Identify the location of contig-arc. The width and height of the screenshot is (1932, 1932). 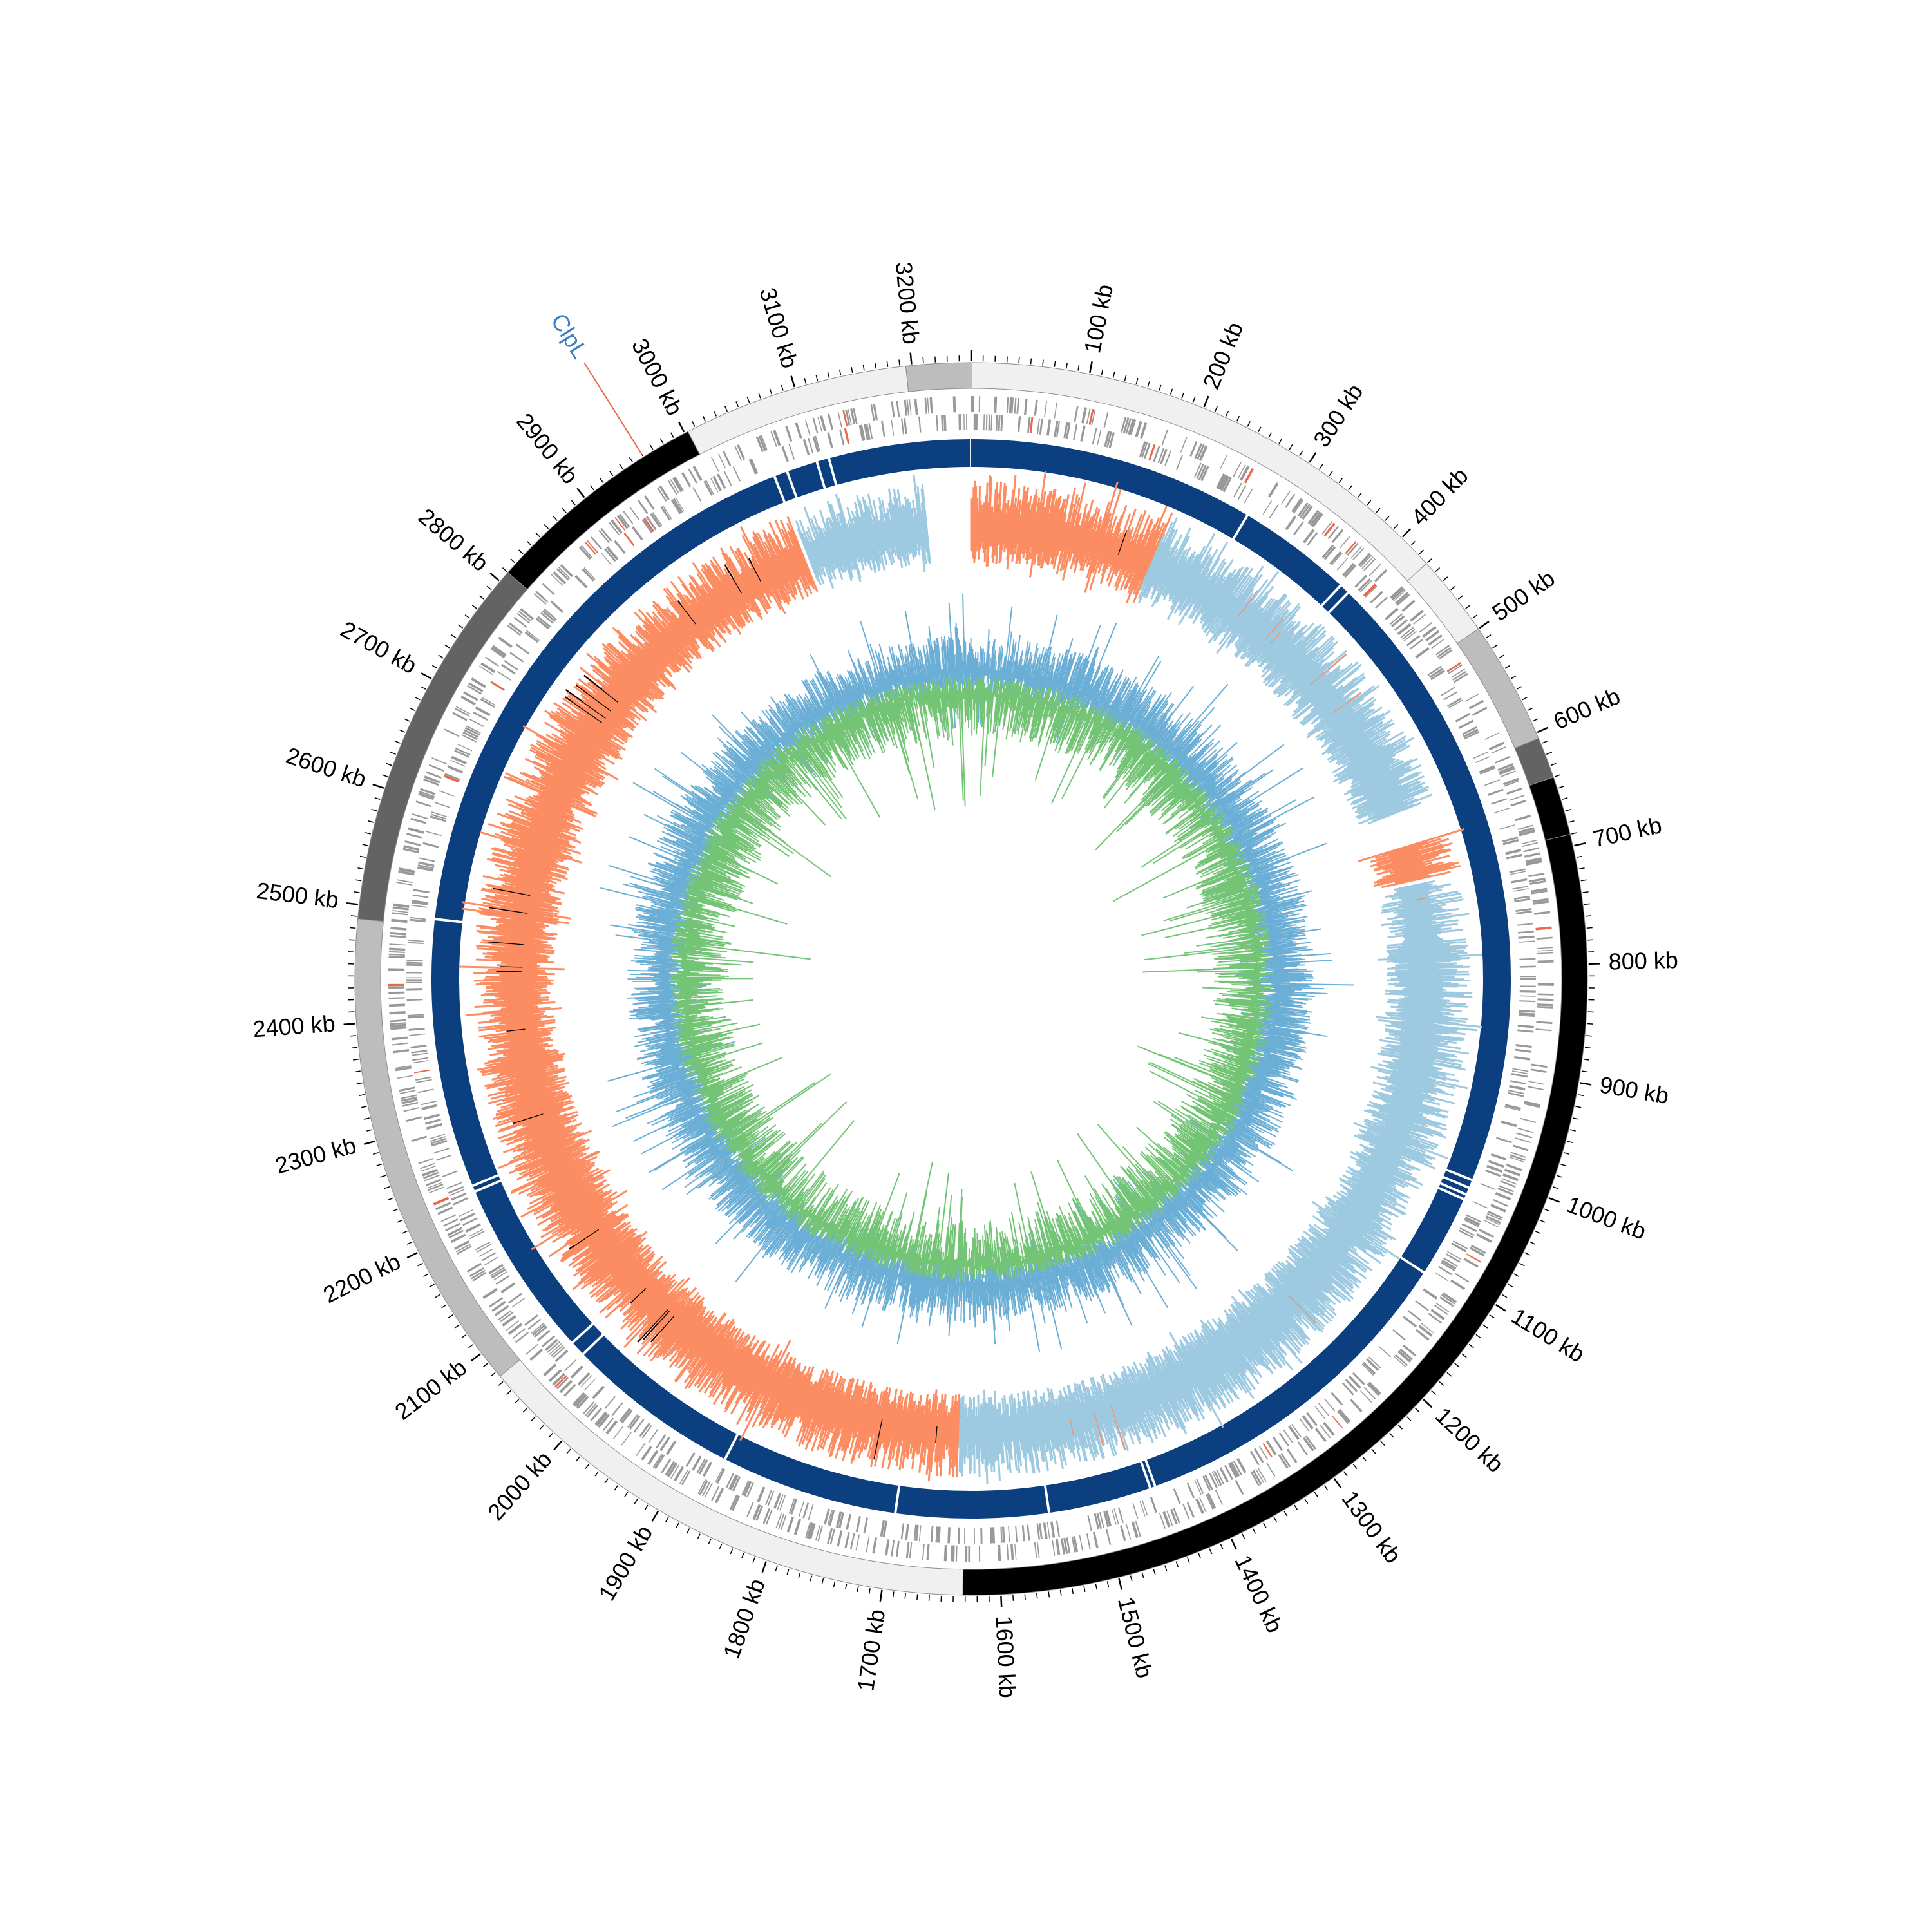
(812, 1474).